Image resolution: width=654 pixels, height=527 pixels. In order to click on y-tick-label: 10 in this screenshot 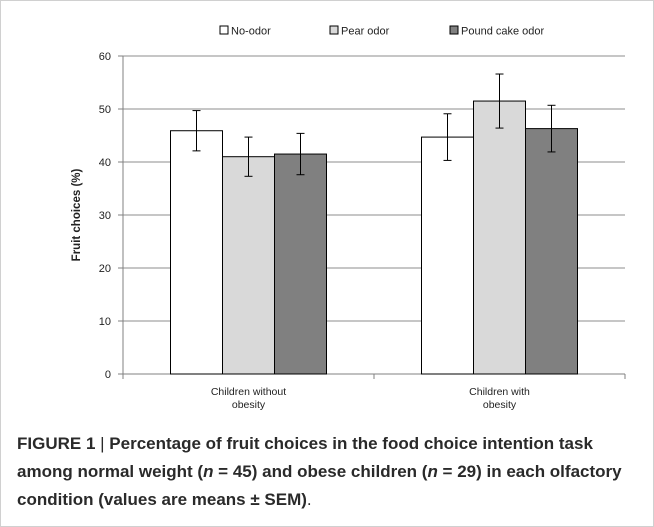, I will do `click(105, 322)`.